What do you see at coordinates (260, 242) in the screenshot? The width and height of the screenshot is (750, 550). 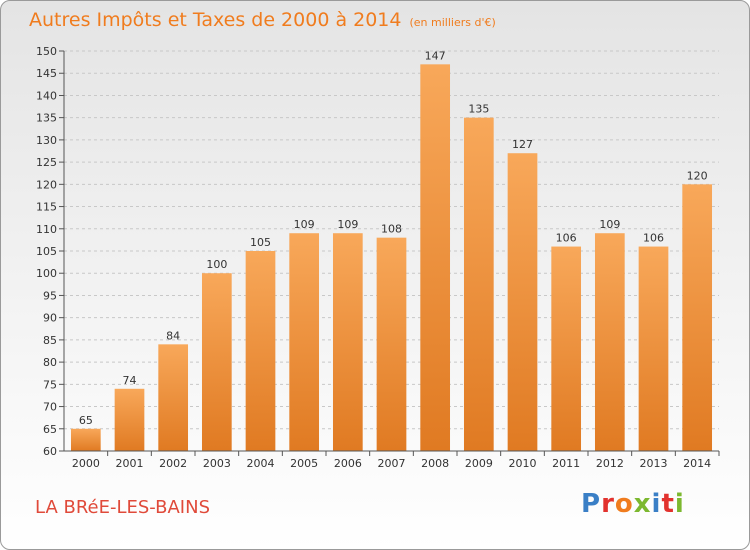 I see `bar-value-label: 105` at bounding box center [260, 242].